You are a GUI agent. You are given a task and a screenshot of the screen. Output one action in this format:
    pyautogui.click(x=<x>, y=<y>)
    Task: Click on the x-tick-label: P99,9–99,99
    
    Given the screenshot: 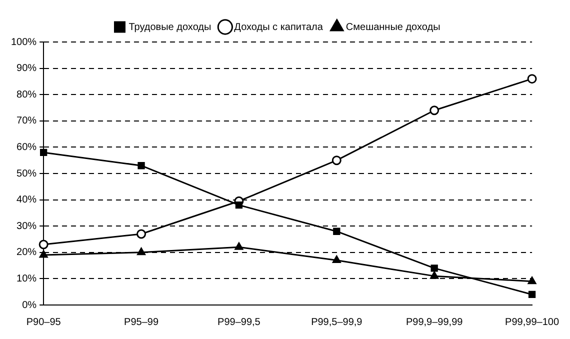 What is the action you would take?
    pyautogui.click(x=435, y=322)
    